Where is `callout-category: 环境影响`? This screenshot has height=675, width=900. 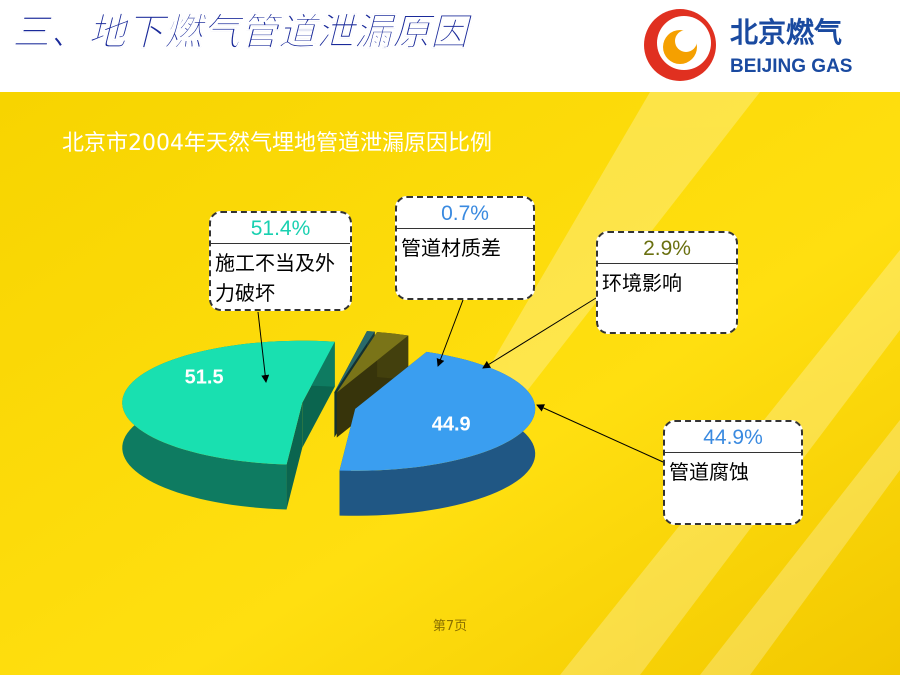
callout-category: 环境影响 is located at coordinates (642, 283).